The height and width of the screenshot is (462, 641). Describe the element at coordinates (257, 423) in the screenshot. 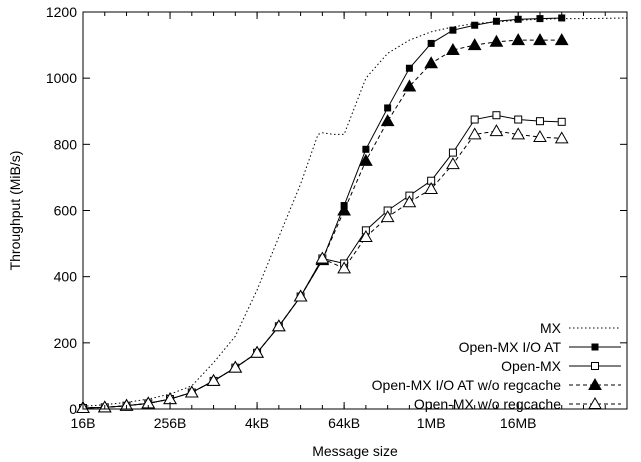

I see `x-tick-label: 4kB` at that location.